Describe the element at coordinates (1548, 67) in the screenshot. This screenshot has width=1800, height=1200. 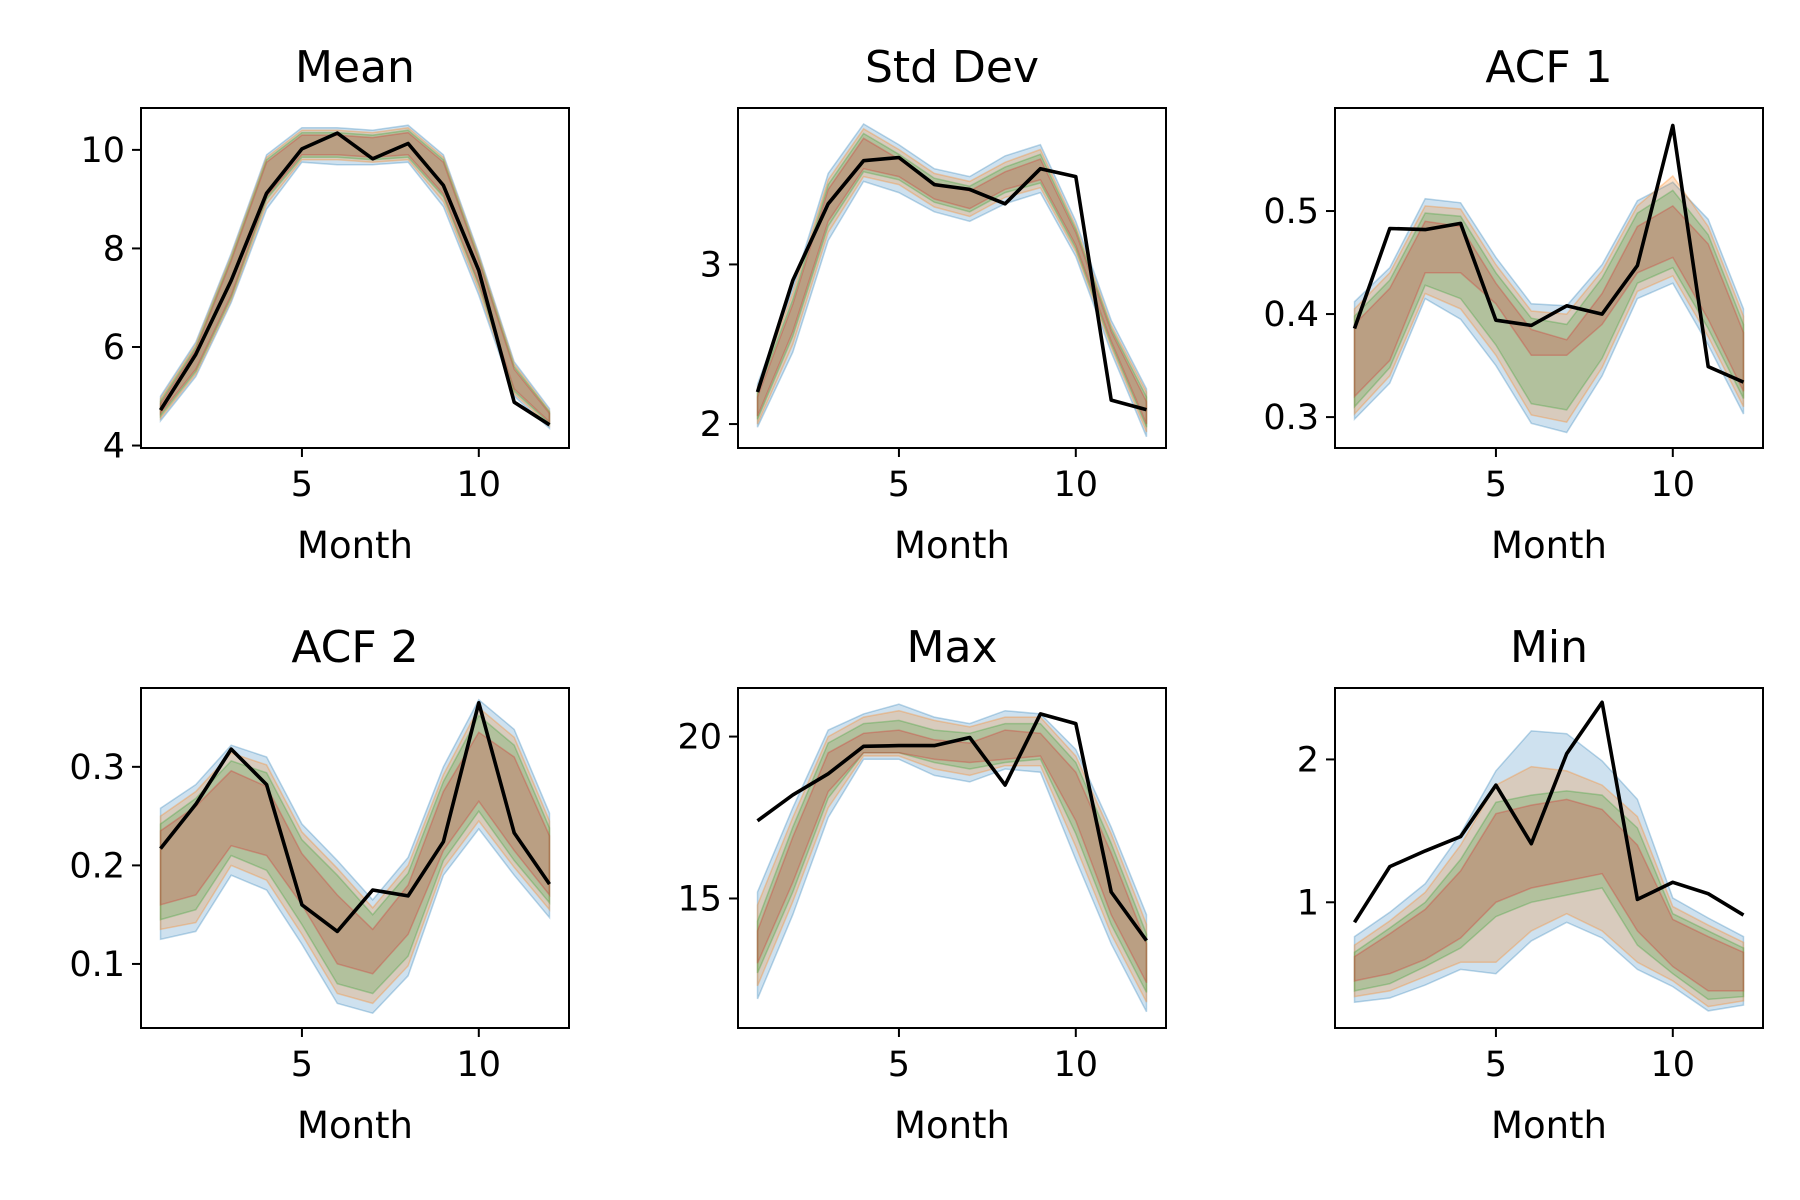
I see `subplot-title: ACF 1` at that location.